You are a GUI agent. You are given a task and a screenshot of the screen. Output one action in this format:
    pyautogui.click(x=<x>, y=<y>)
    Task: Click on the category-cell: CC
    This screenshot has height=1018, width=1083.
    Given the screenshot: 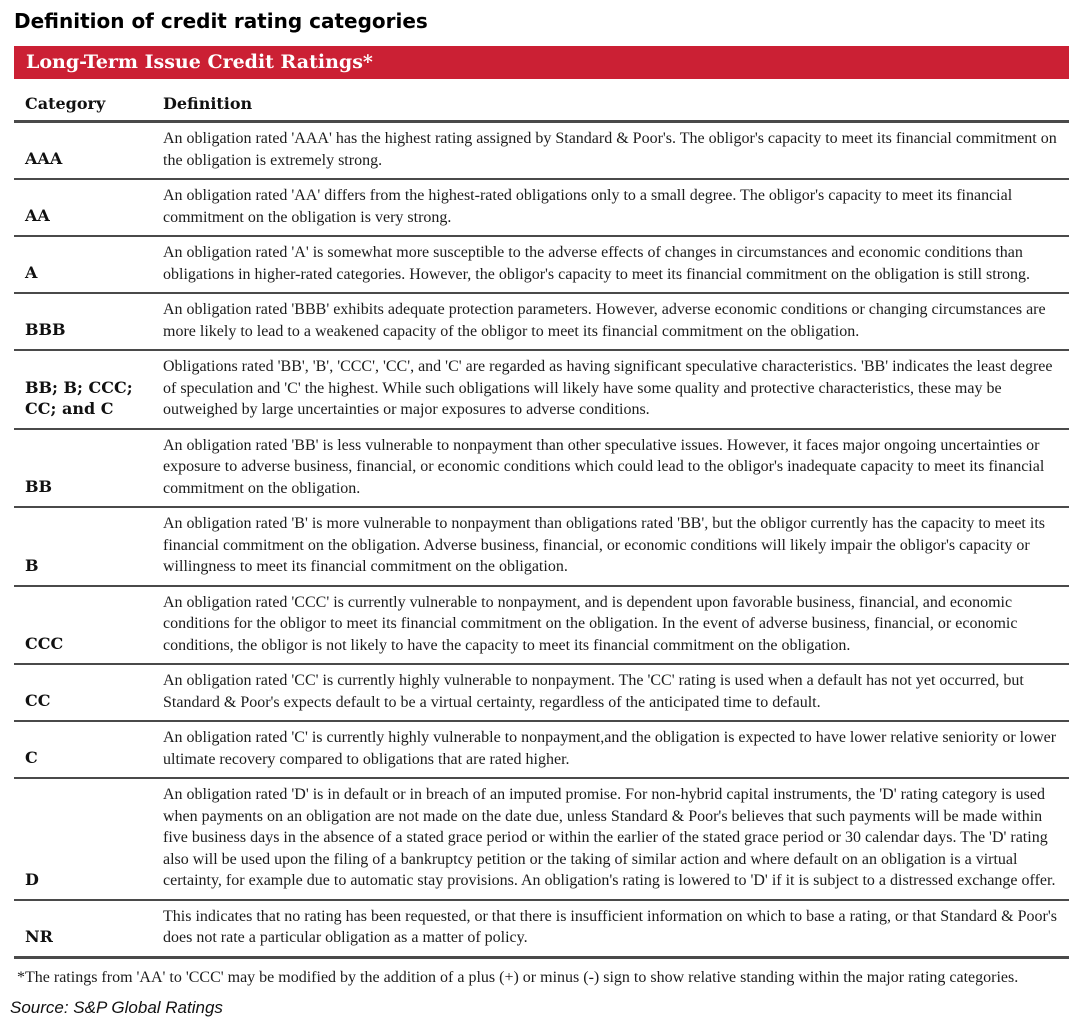 What is the action you would take?
    pyautogui.click(x=88, y=693)
    